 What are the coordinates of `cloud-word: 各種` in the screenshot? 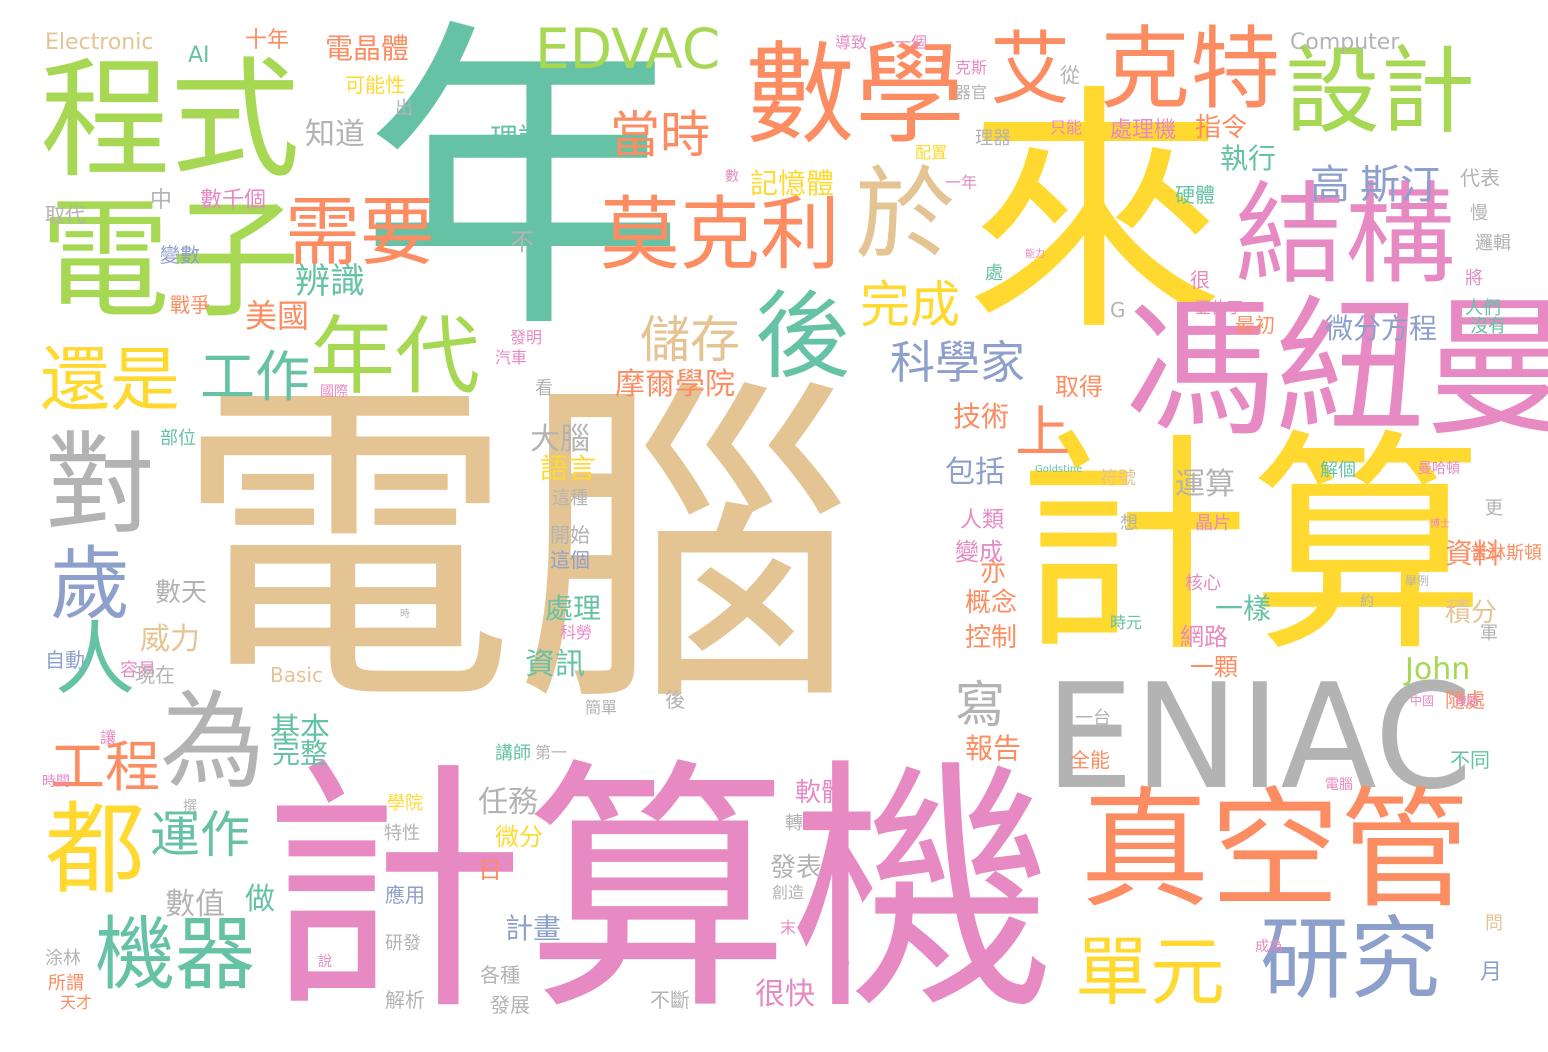 It's located at (500, 975).